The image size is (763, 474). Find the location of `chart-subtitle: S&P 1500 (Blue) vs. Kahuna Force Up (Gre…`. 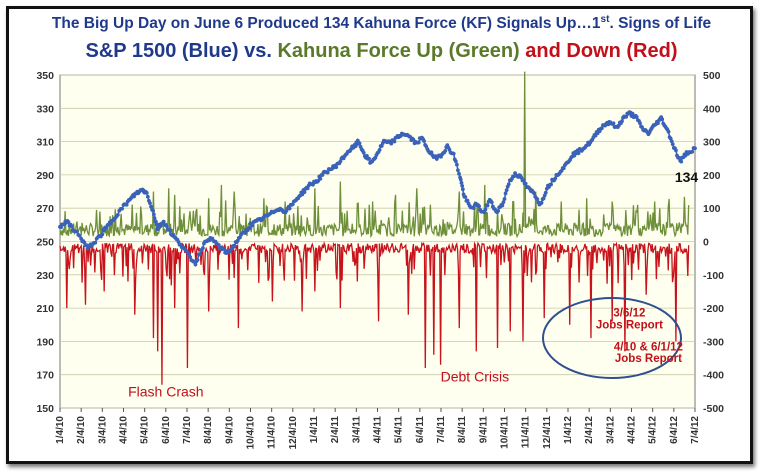

chart-subtitle: S&P 1500 (Blue) vs. Kahuna Force Up (Gre… is located at coordinates (381, 51).